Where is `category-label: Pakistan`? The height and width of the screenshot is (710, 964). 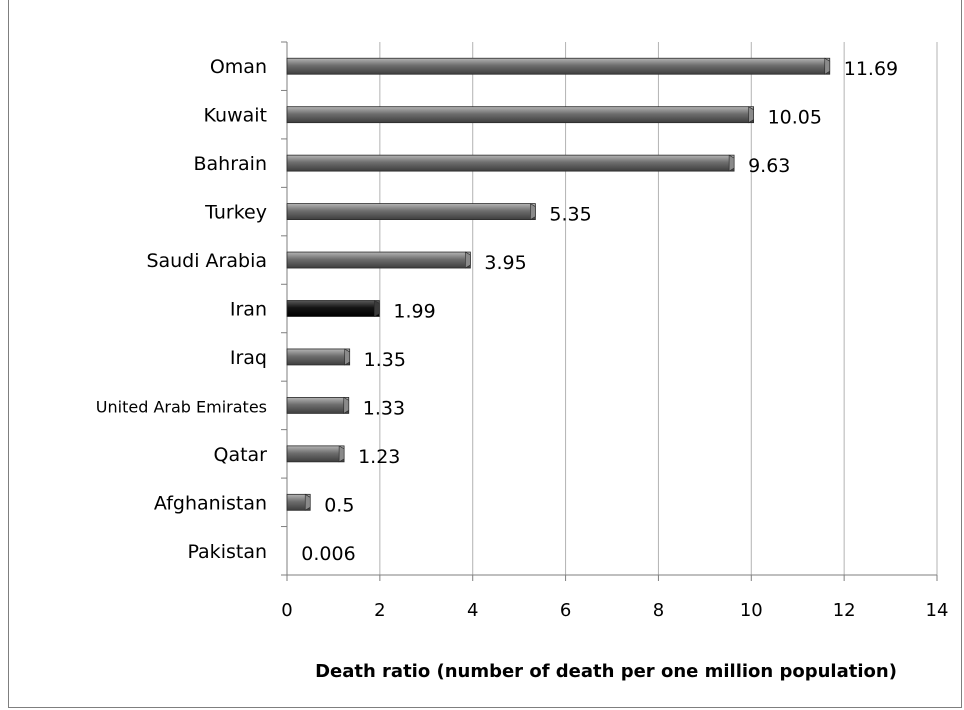
category-label: Pakistan is located at coordinates (227, 552).